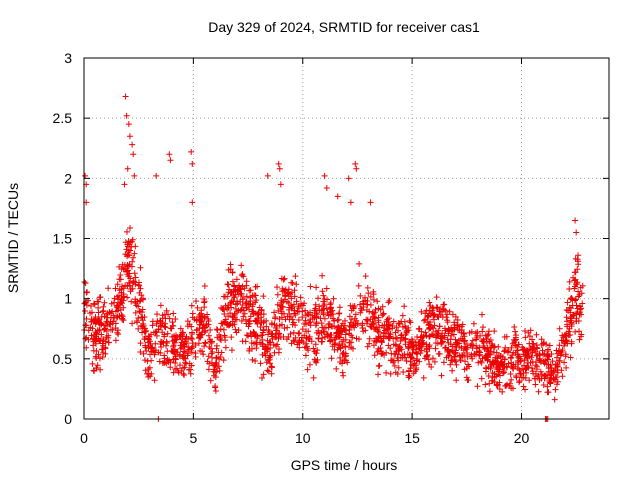  What do you see at coordinates (522, 438) in the screenshot?
I see `x-tick-label: 20` at bounding box center [522, 438].